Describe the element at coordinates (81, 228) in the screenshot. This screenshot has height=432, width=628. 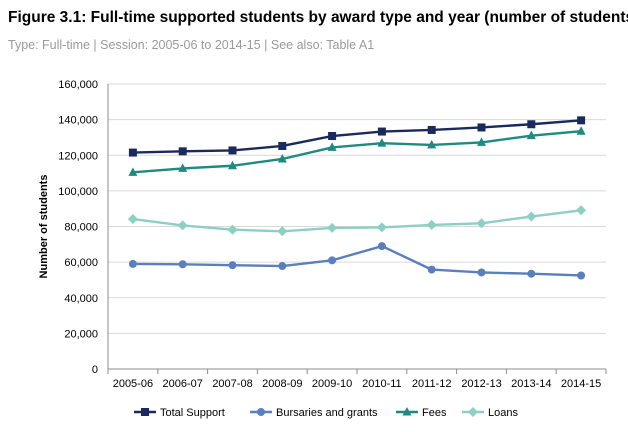
I see `y-tick-label: 80,000` at that location.